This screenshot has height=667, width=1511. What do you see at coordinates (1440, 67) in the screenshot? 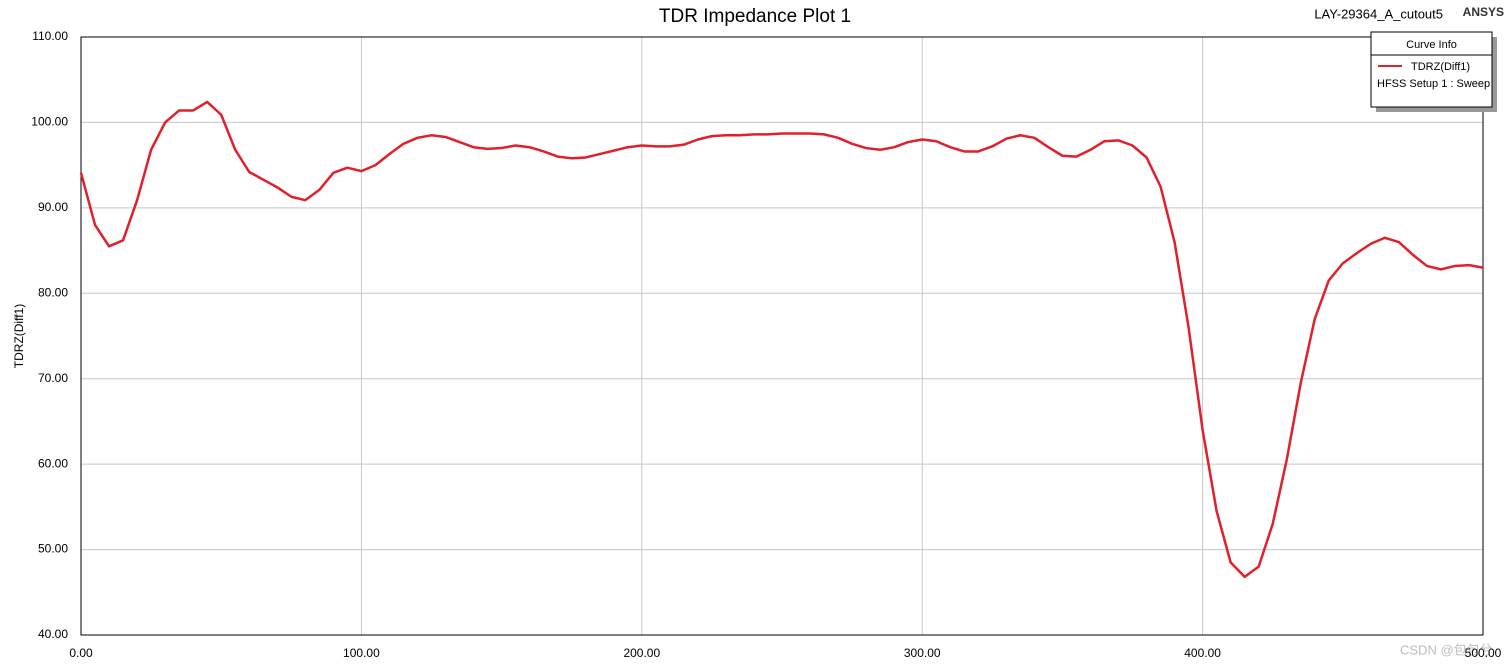
I see `legend-entry: TDRZ(Diff1)` at bounding box center [1440, 67].